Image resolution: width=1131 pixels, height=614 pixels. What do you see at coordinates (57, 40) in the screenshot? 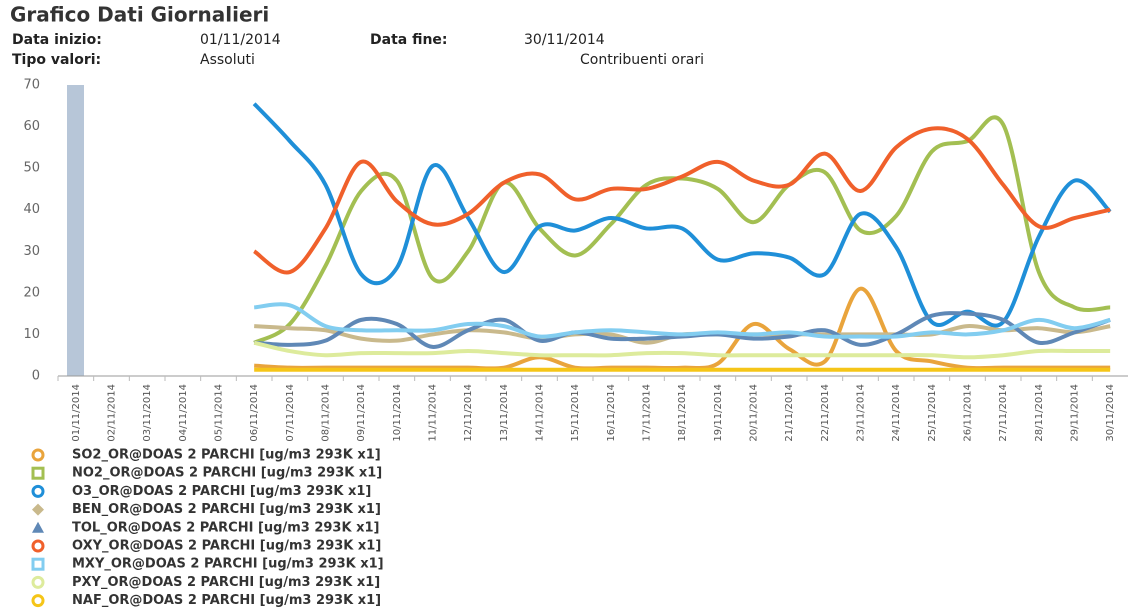
I see `label: Data inizio:` at bounding box center [57, 40].